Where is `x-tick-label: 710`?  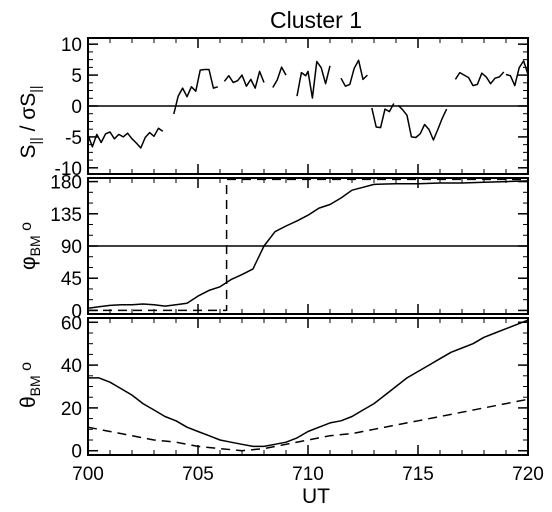 x-tick-label: 710 is located at coordinates (308, 474).